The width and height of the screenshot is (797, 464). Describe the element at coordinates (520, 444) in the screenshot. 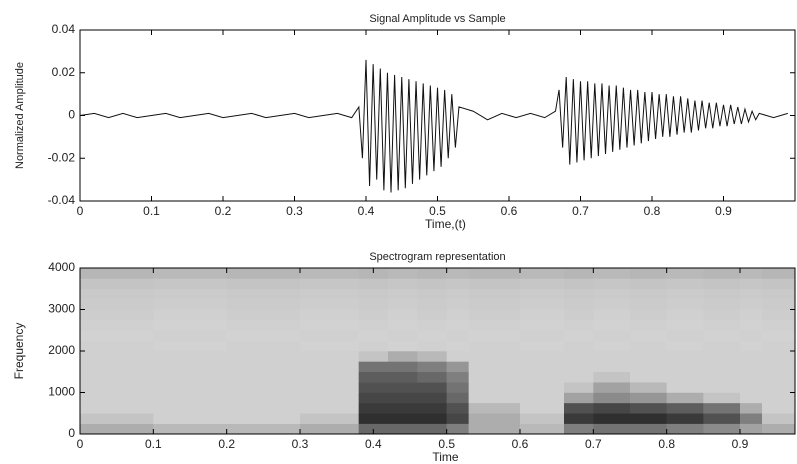

I see `x-tick-label: 0.6` at that location.